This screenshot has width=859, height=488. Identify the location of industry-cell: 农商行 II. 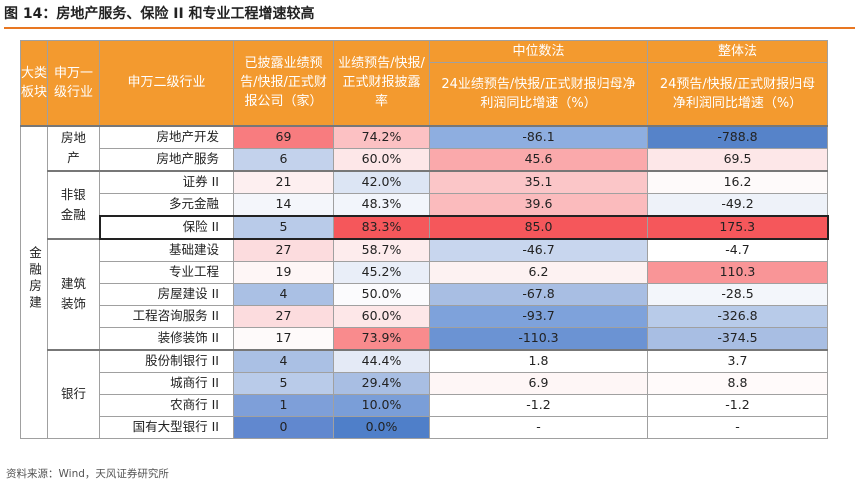
(166, 405).